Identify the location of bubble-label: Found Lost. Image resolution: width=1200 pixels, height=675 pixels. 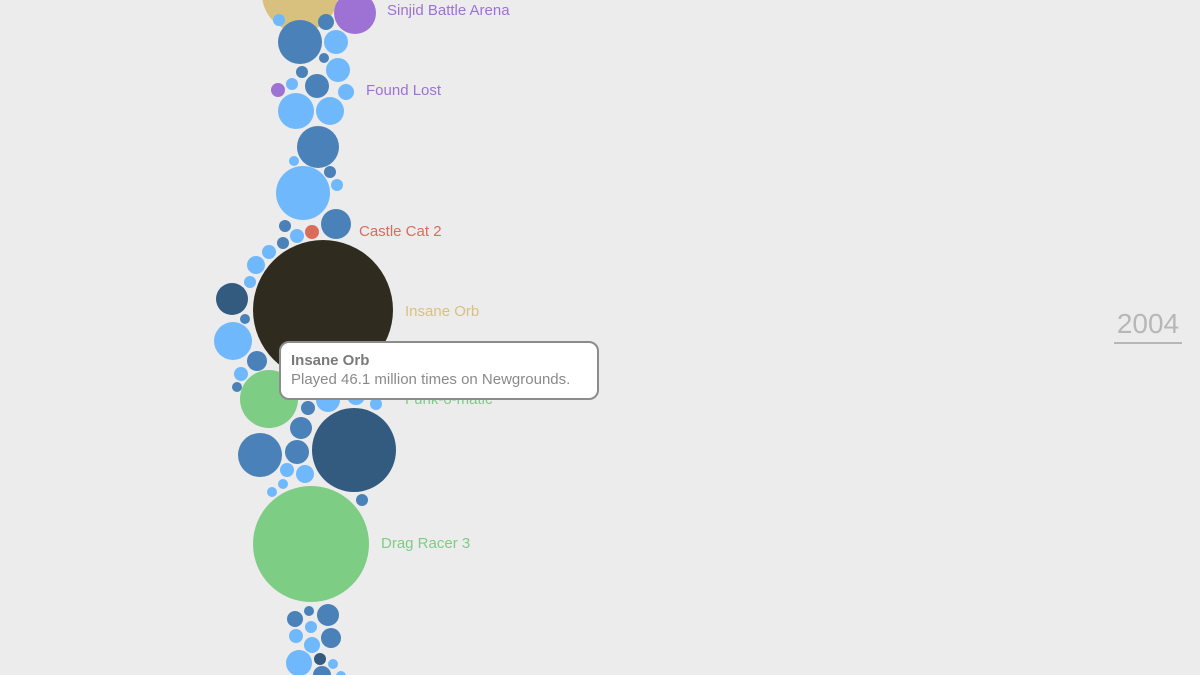
(404, 90).